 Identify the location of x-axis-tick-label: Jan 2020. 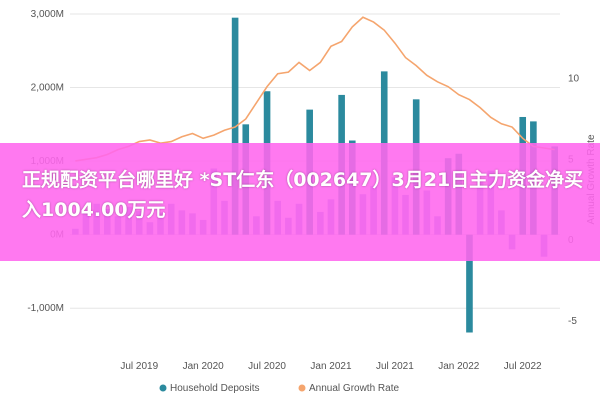
(204, 366).